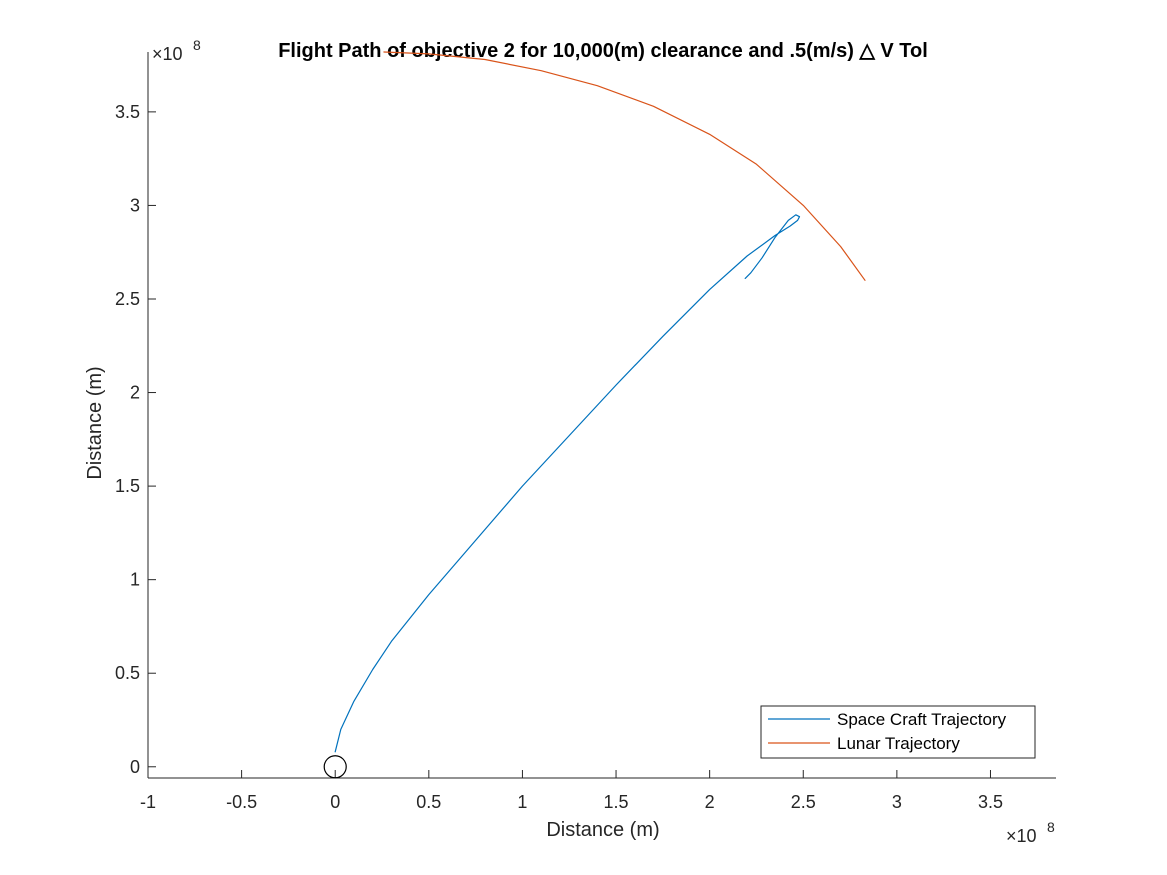 This screenshot has width=1167, height=875. I want to click on legend-box, so click(898, 732).